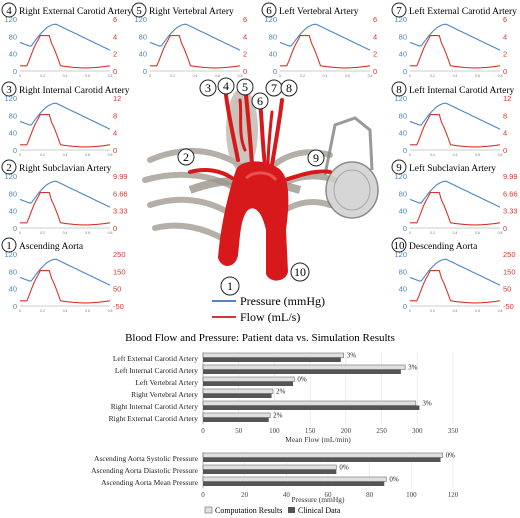  What do you see at coordinates (453, 495) in the screenshot?
I see `x-tick-label: 120` at bounding box center [453, 495].